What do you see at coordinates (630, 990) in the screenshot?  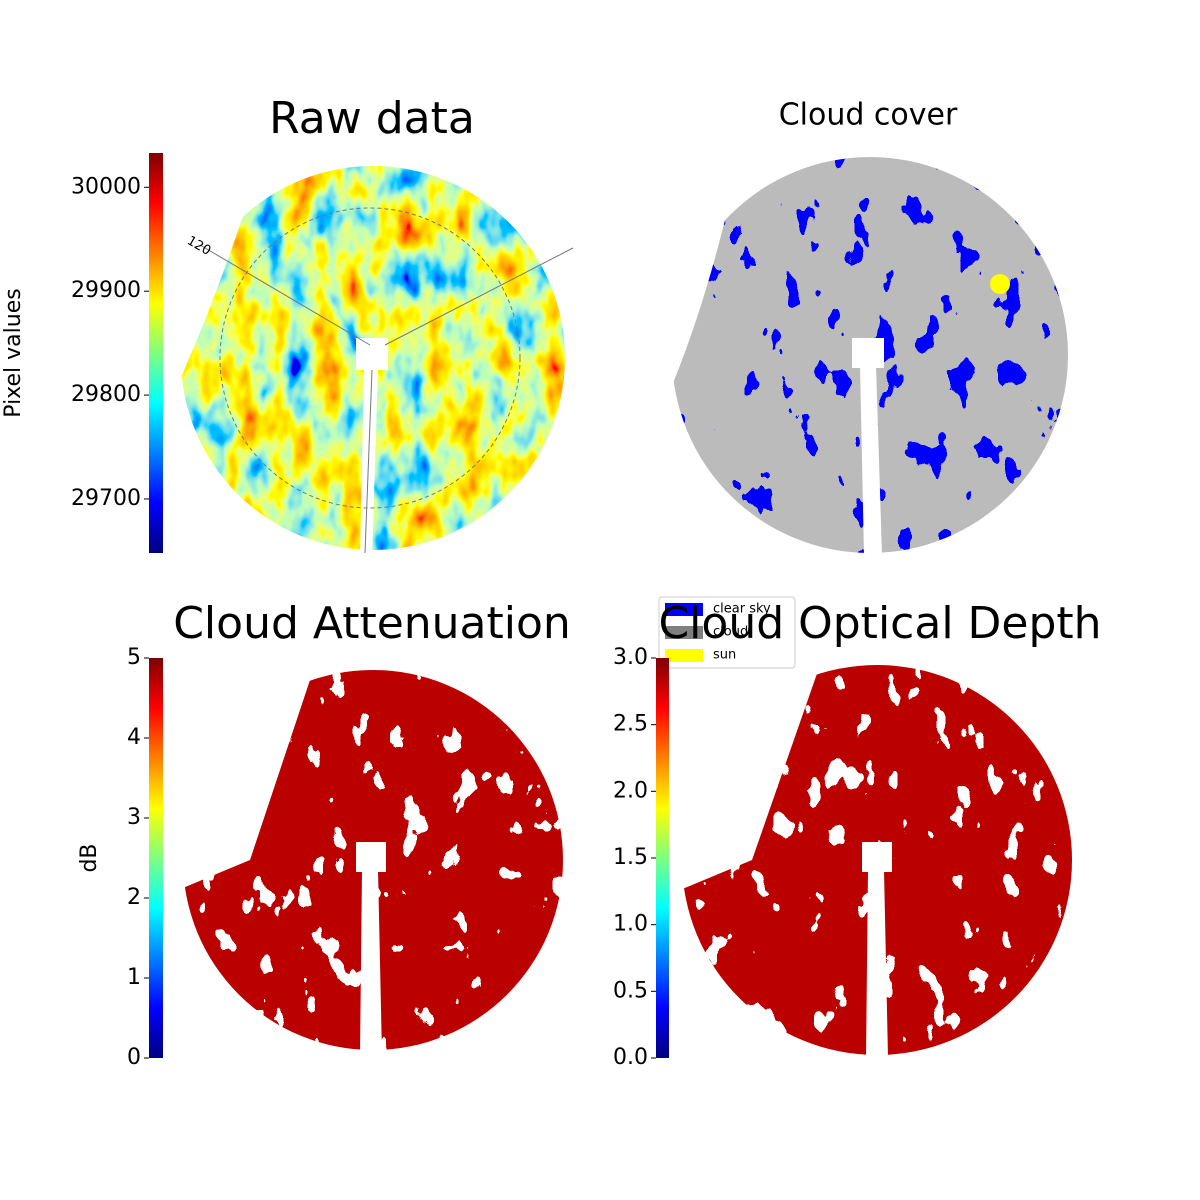 I see `colorbar-tick-label: 0.5` at bounding box center [630, 990].